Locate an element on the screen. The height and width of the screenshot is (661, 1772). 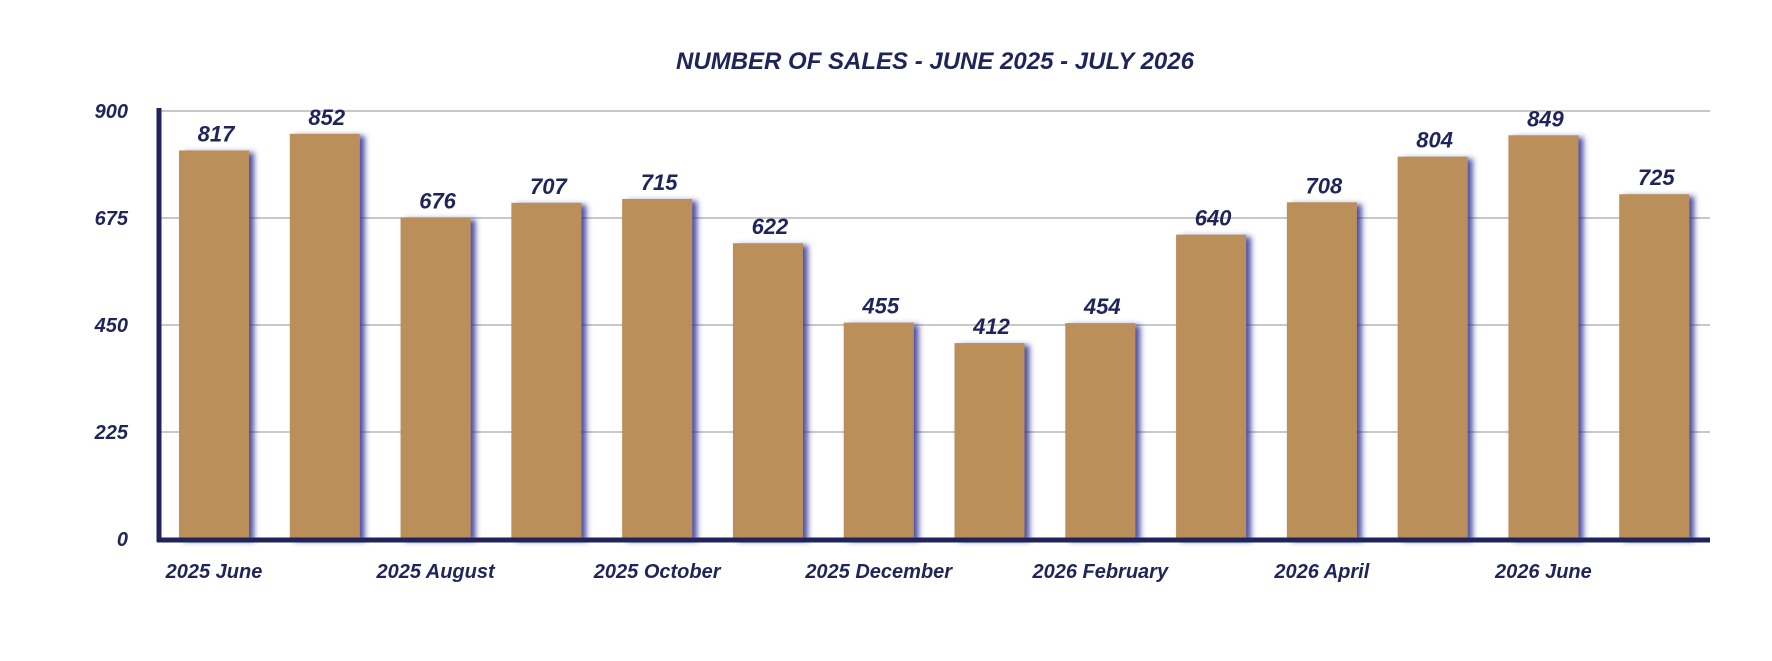
y-tick-label: 0 is located at coordinates (122, 540).